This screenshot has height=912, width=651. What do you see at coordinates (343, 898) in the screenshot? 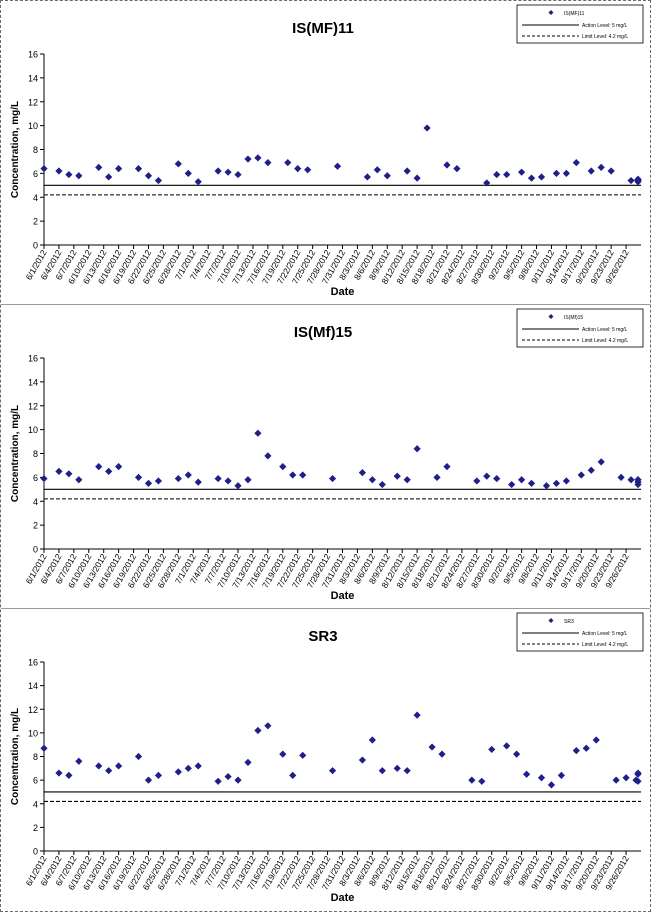
I see `chart3-x-axis-label: Date` at bounding box center [343, 898].